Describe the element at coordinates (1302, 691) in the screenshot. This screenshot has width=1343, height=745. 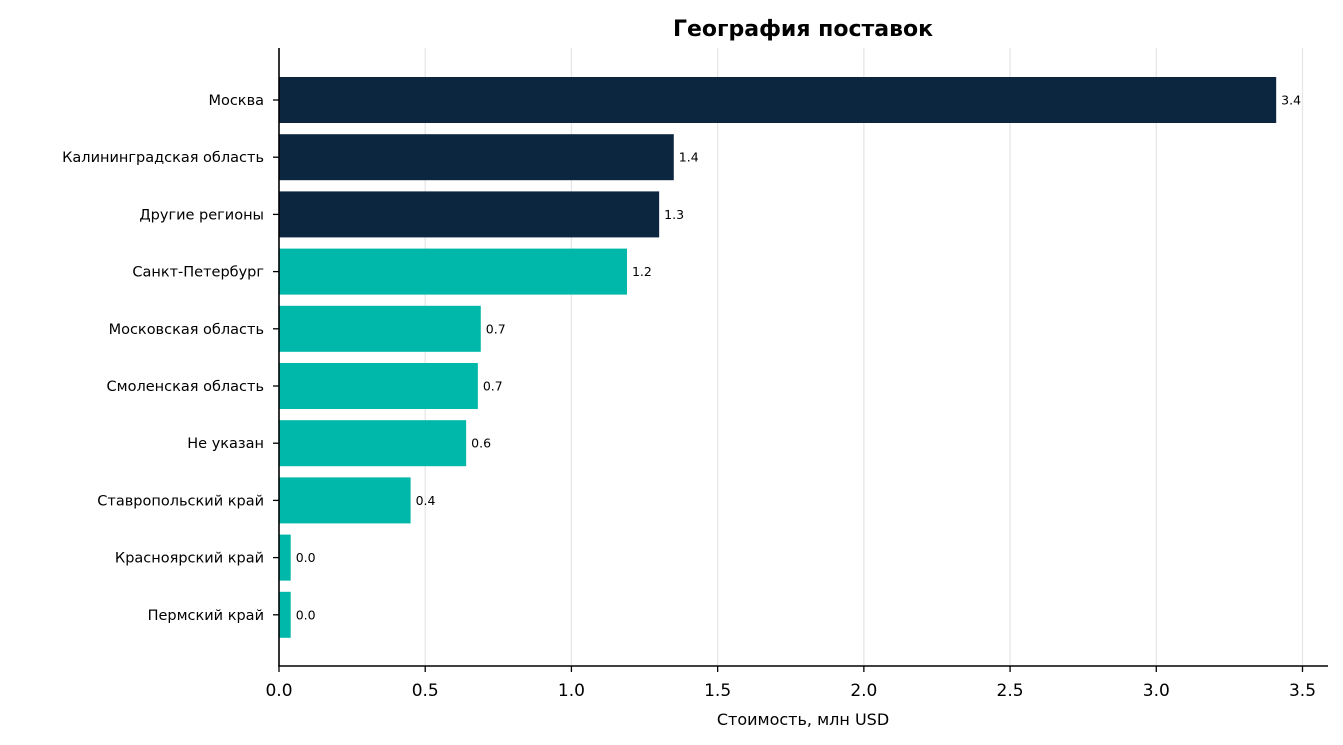
I see `x-tick-label: 3.5` at that location.